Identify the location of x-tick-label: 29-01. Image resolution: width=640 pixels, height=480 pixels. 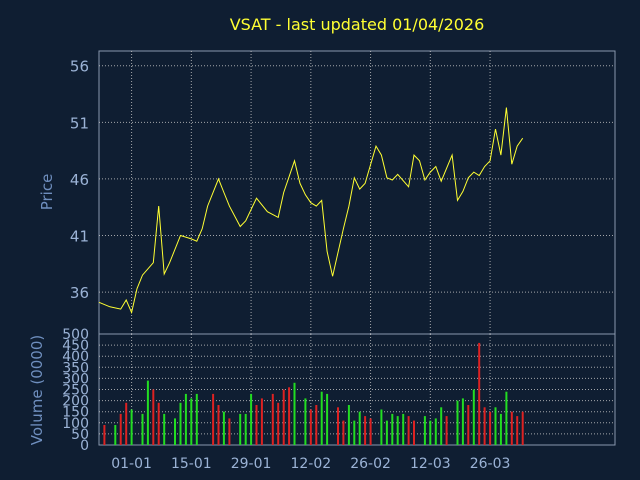
(251, 464).